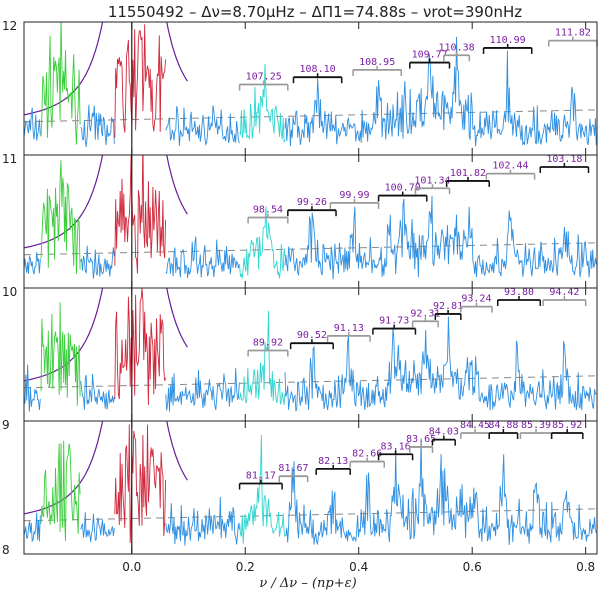 This screenshot has width=600, height=596. What do you see at coordinates (448, 306) in the screenshot?
I see `period-label: 92.81` at bounding box center [448, 306].